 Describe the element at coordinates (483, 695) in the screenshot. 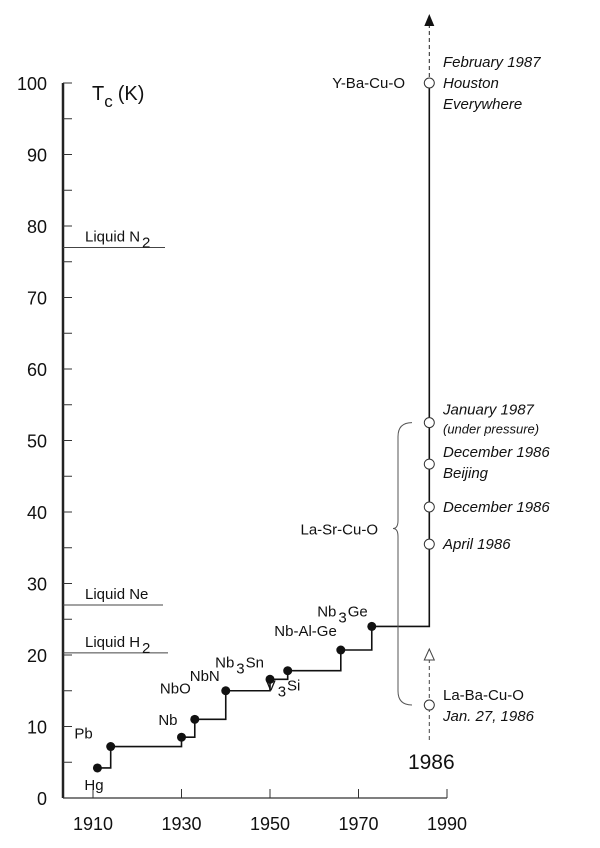

I see `discovery-label: La-Ba-Cu-O` at that location.